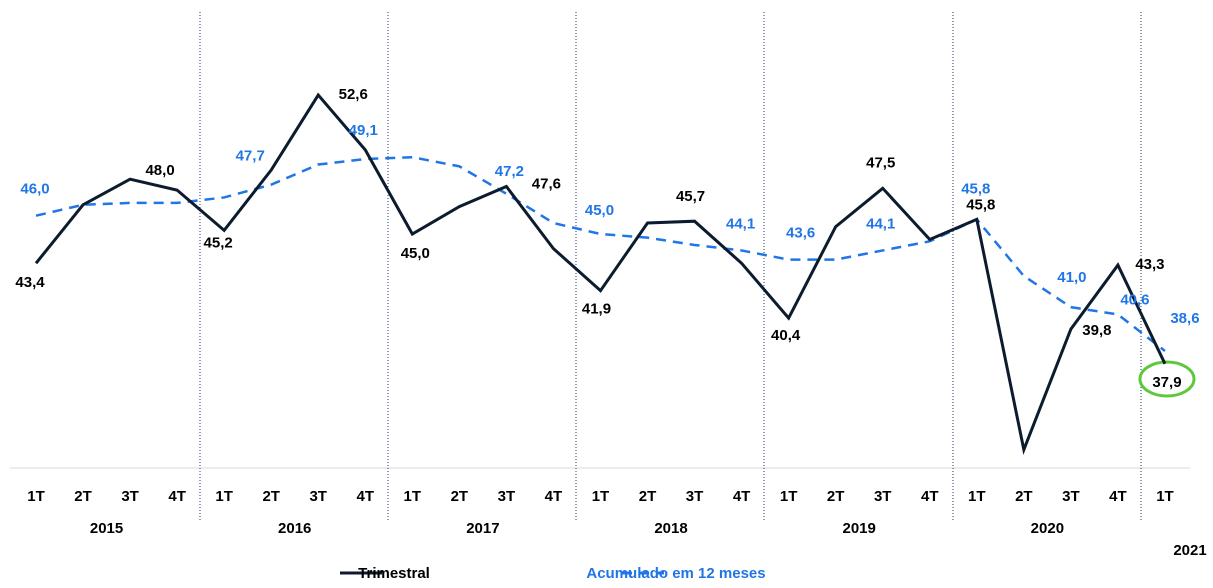  I want to click on data-label: 52,6, so click(353, 94).